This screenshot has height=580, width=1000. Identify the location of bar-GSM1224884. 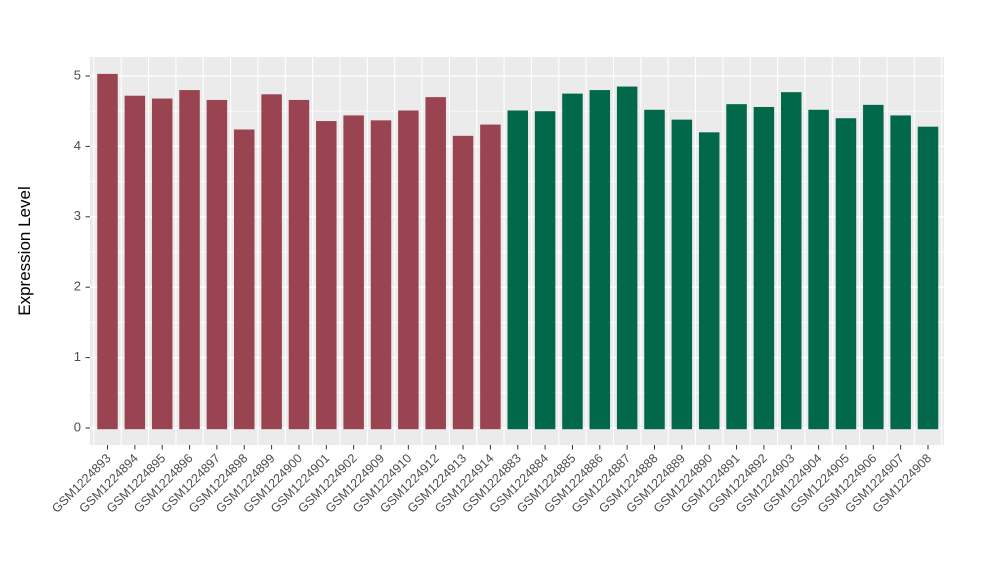
(545, 270).